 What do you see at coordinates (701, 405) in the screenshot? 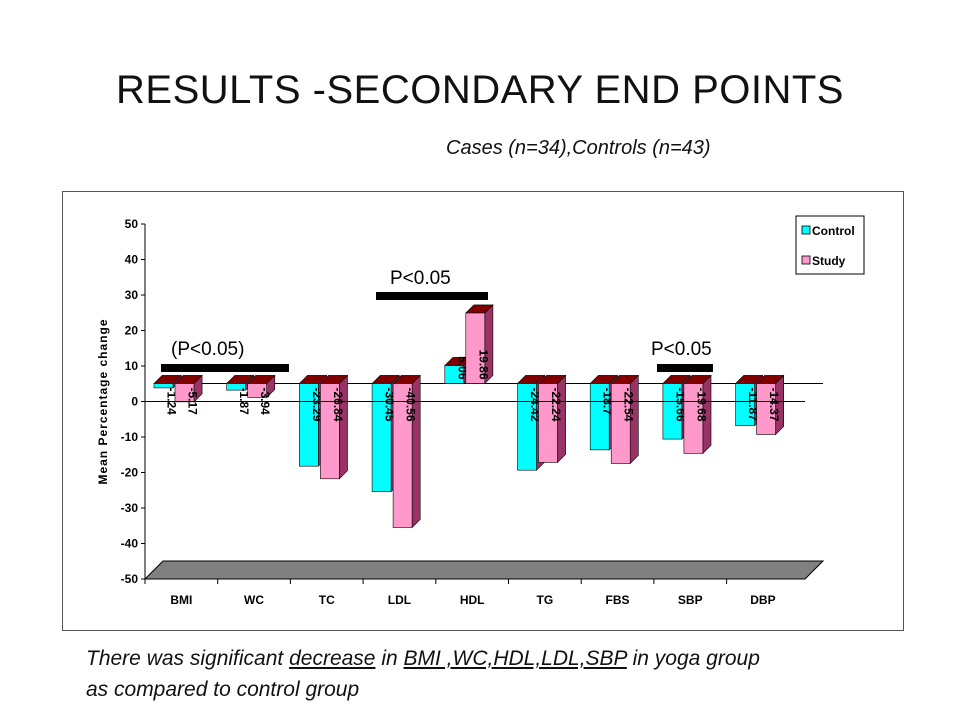
I see `data-label: -19.68` at bounding box center [701, 405].